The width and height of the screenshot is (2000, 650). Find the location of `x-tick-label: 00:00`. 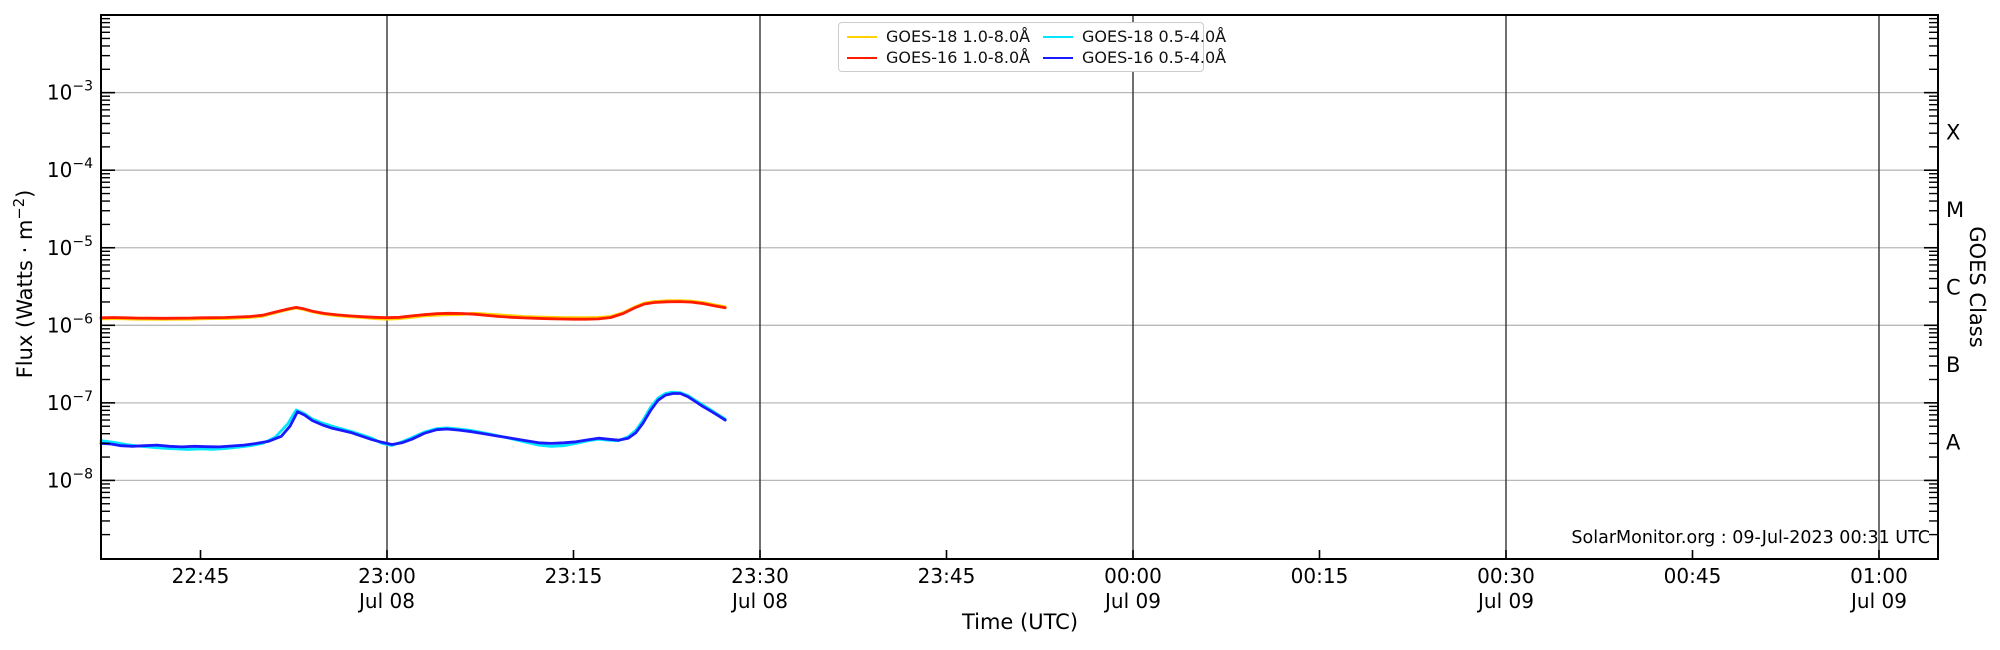

x-tick-label: 00:00 is located at coordinates (1133, 576).